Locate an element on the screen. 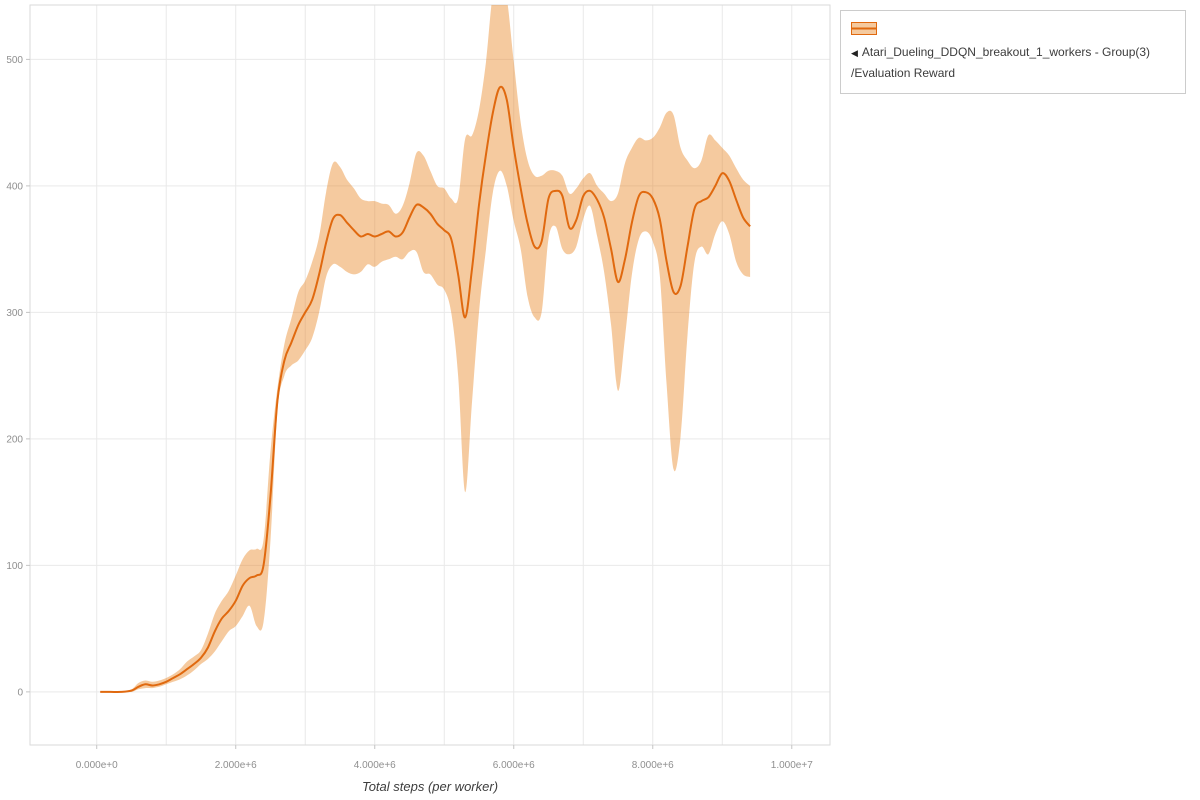 This screenshot has height=800, width=1200. x-tick-label: 2.000e+6 is located at coordinates (236, 765).